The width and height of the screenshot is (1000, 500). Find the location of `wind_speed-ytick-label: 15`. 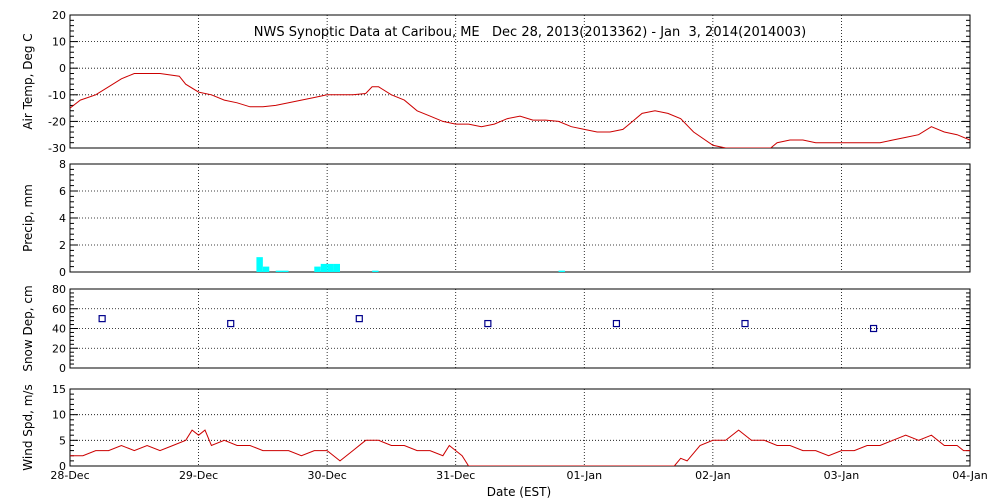

wind_speed-ytick-label: 15 is located at coordinates (59, 389).